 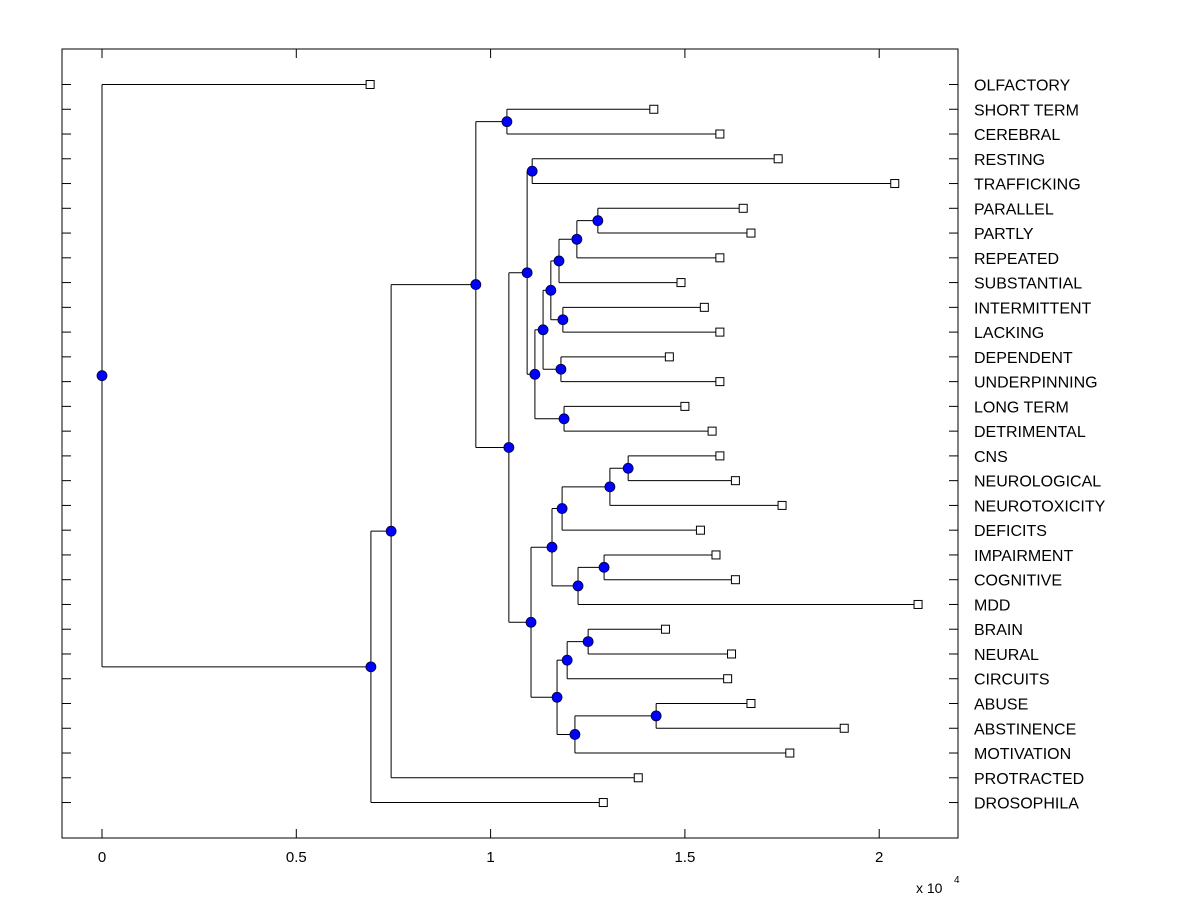 What do you see at coordinates (1014, 209) in the screenshot?
I see `leaf-label: PARALLEL` at bounding box center [1014, 209].